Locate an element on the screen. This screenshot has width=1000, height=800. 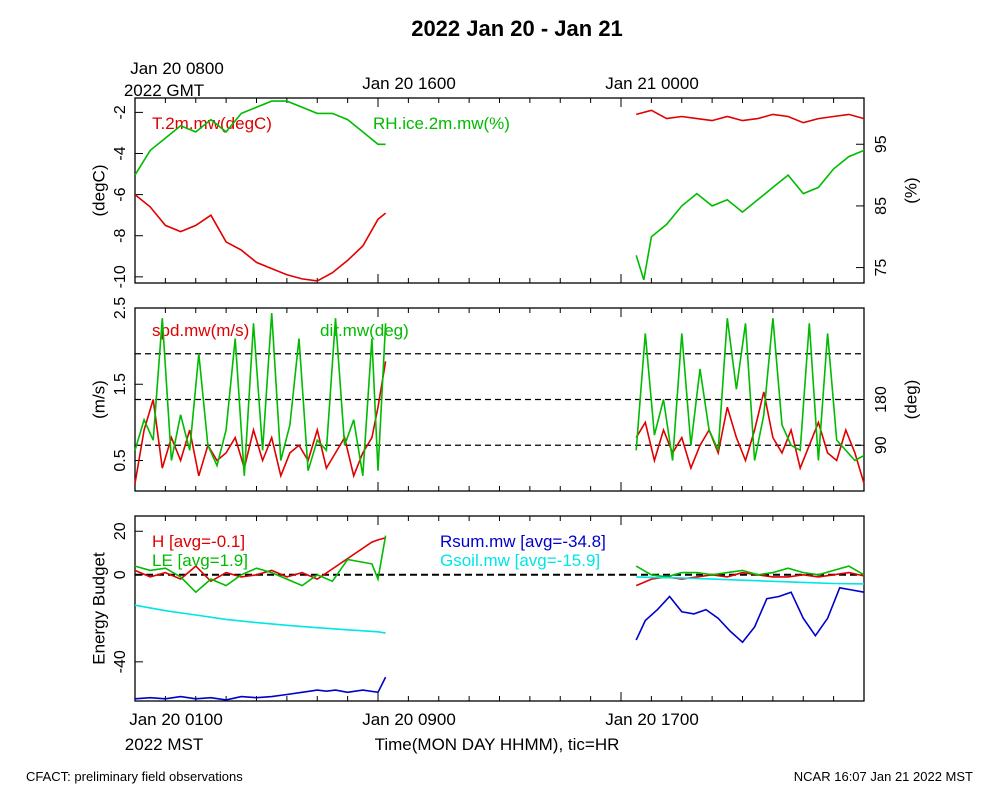
legend-label: spd.mw(m/s) is located at coordinates (200, 330).